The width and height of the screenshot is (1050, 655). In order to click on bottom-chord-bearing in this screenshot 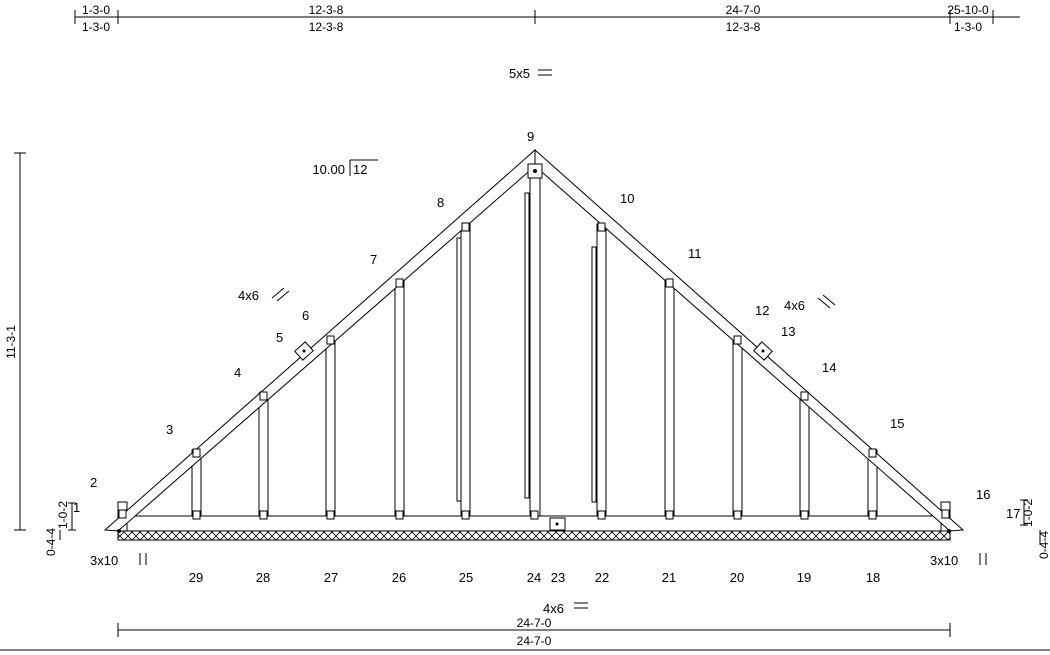, I will do `click(534, 535)`.